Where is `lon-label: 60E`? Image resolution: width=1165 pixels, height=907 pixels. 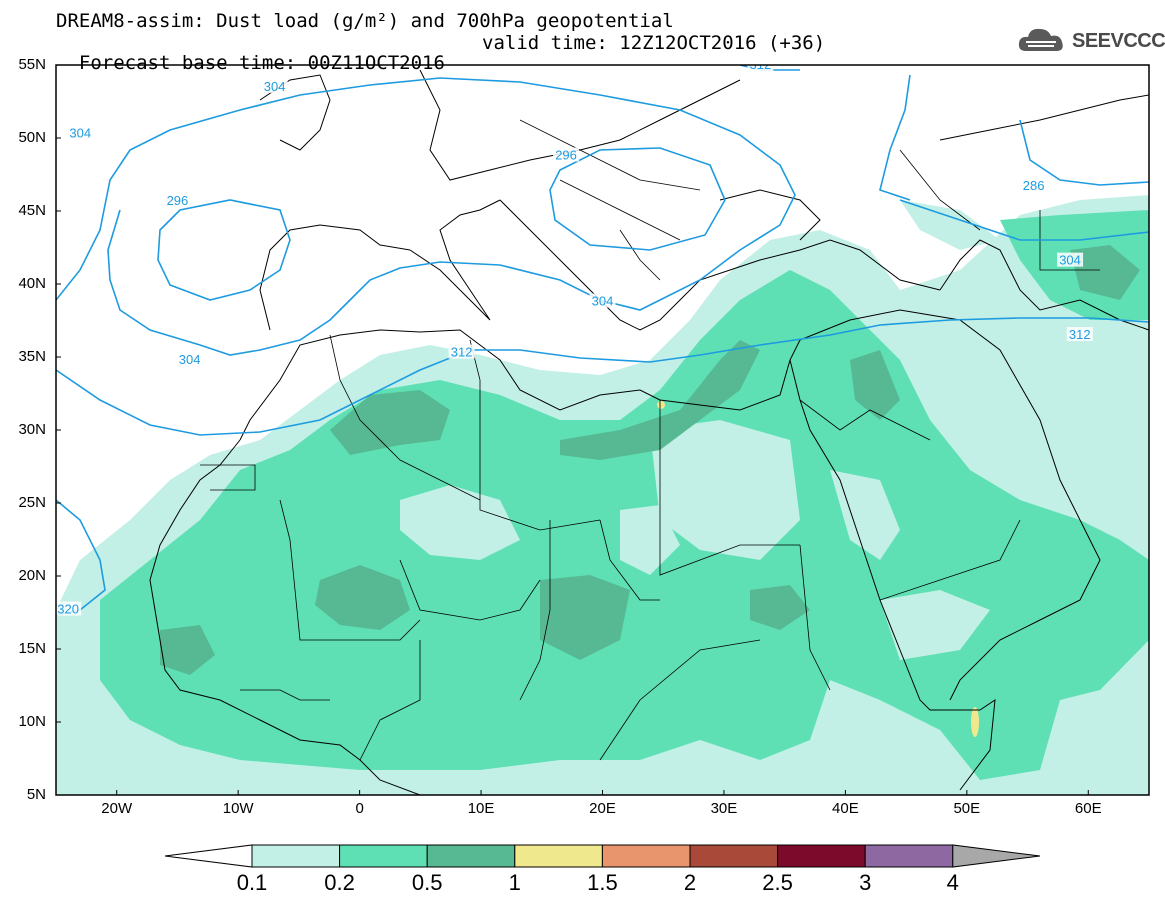 lon-label: 60E is located at coordinates (1088, 808).